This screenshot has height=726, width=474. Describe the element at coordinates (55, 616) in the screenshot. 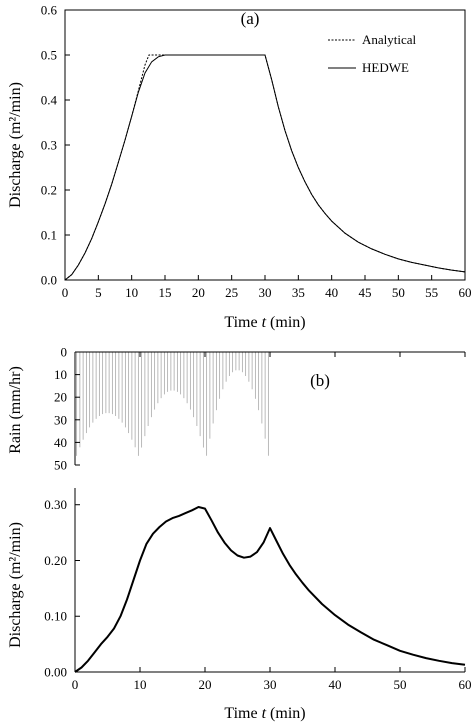

I see `discharge-y-tick-label: 0.10` at that location.